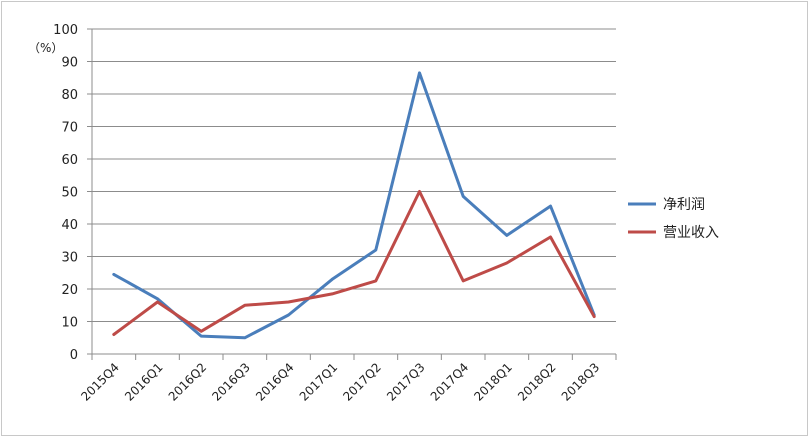 The height and width of the screenshot is (441, 811). Describe the element at coordinates (450, 382) in the screenshot. I see `x-tick-label: 2017Q4` at that location.